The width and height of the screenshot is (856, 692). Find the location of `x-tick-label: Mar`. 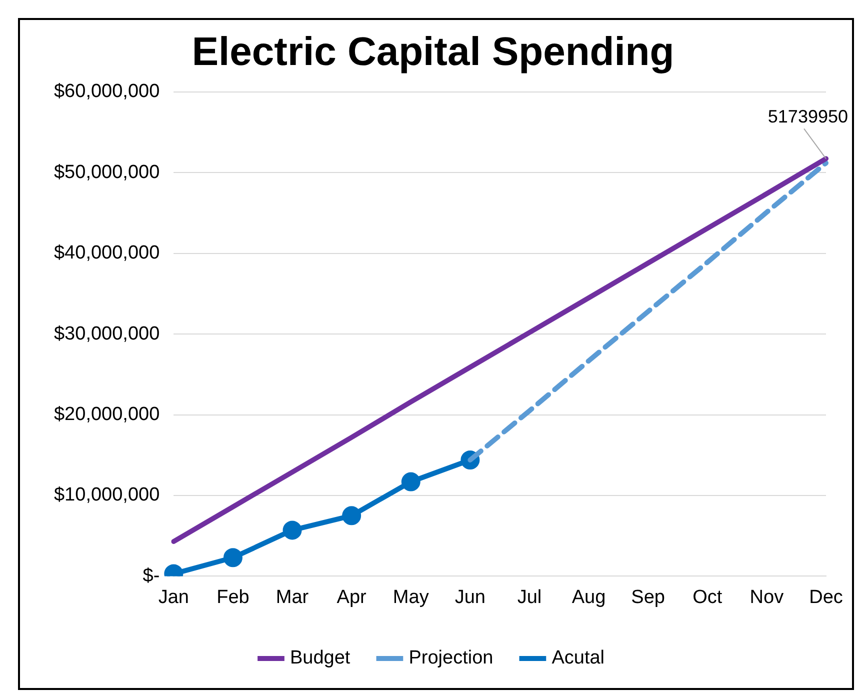

x-tick-label: Mar is located at coordinates (293, 597).